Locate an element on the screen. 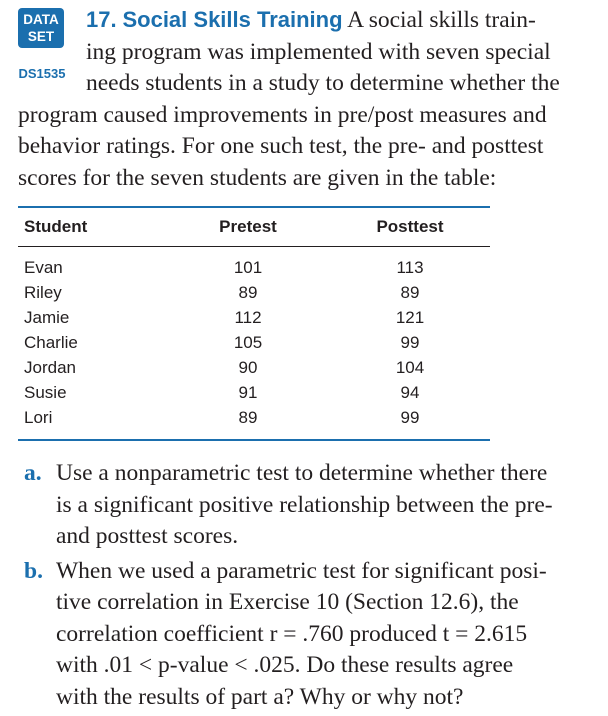  badge-set-label: SET is located at coordinates (41, 36).